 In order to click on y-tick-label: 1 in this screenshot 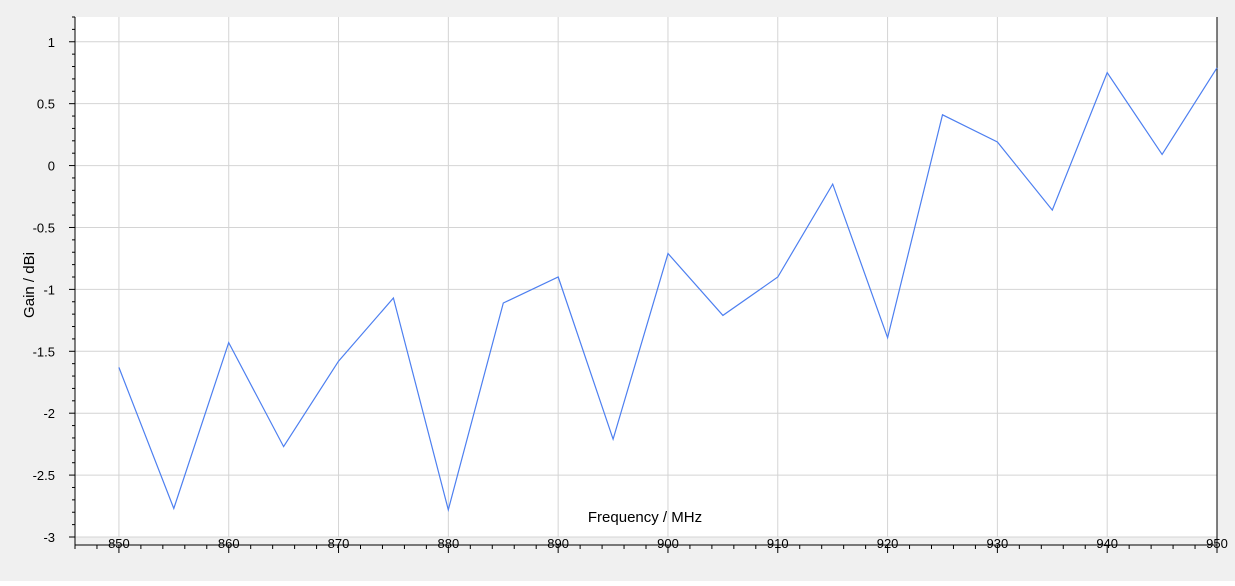, I will do `click(51, 42)`.